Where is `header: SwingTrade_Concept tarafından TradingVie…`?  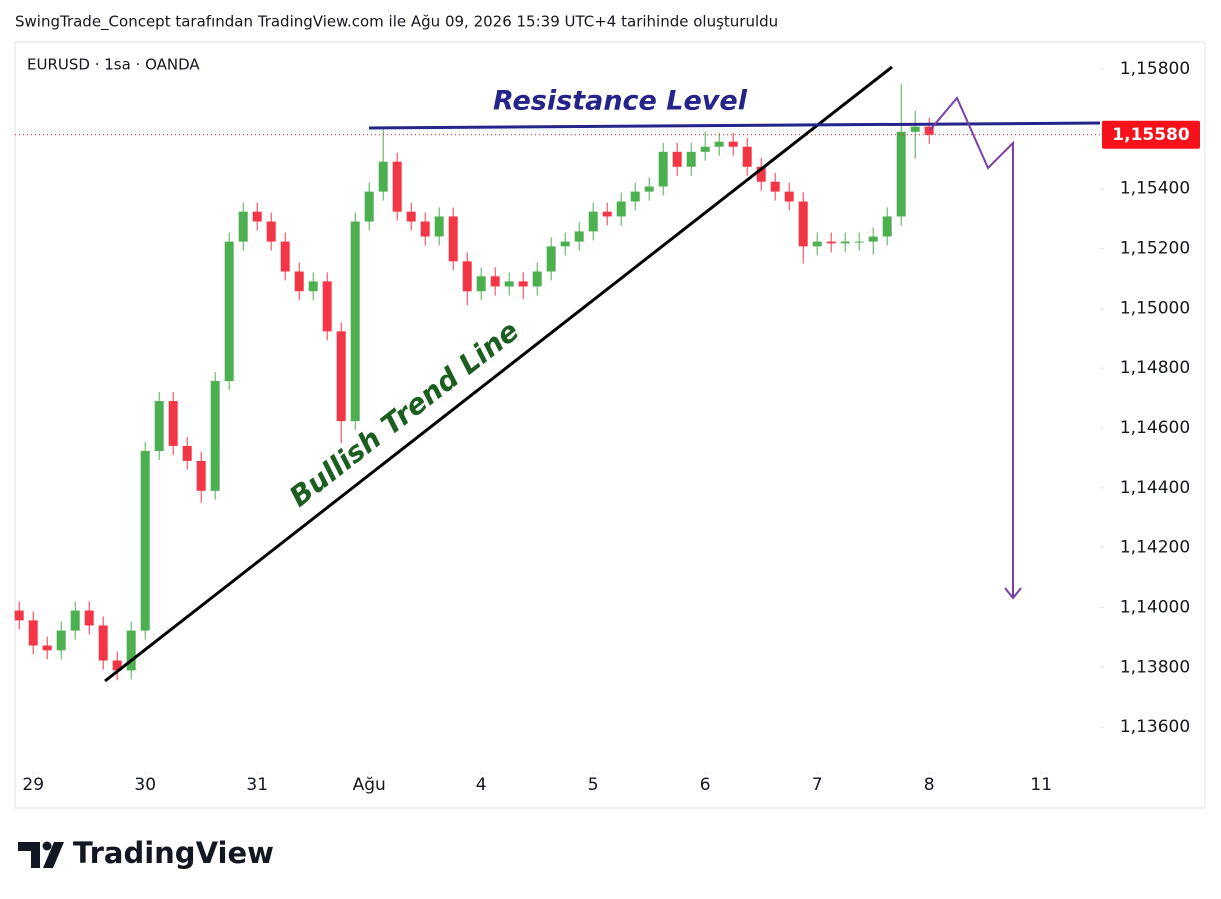 header: SwingTrade_Concept tarafından TradingVie… is located at coordinates (396, 22).